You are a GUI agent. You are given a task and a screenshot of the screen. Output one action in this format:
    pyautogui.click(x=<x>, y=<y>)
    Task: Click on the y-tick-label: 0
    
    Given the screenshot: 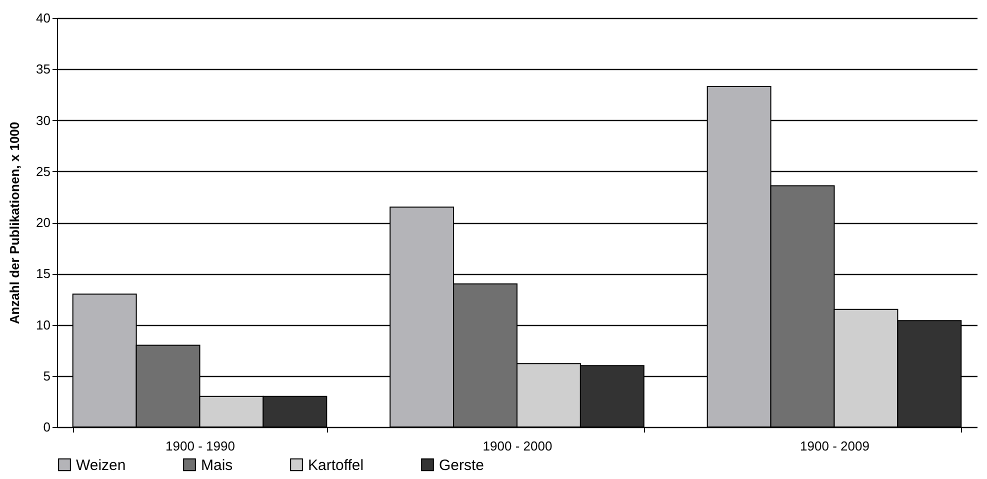 What is the action you would take?
    pyautogui.click(x=46, y=427)
    